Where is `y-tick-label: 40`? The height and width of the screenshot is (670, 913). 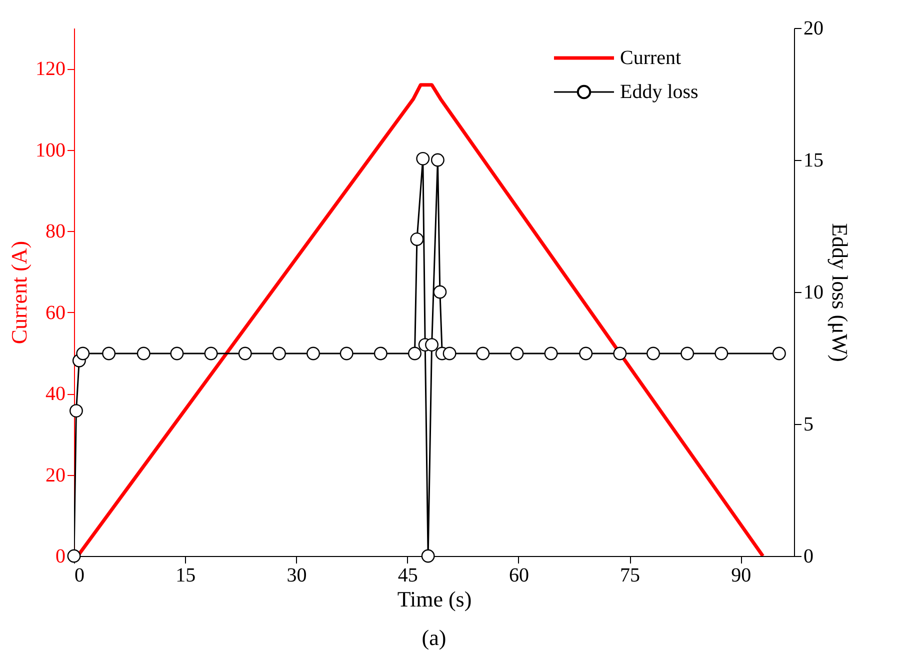
y-tick-label: 40 is located at coordinates (56, 394).